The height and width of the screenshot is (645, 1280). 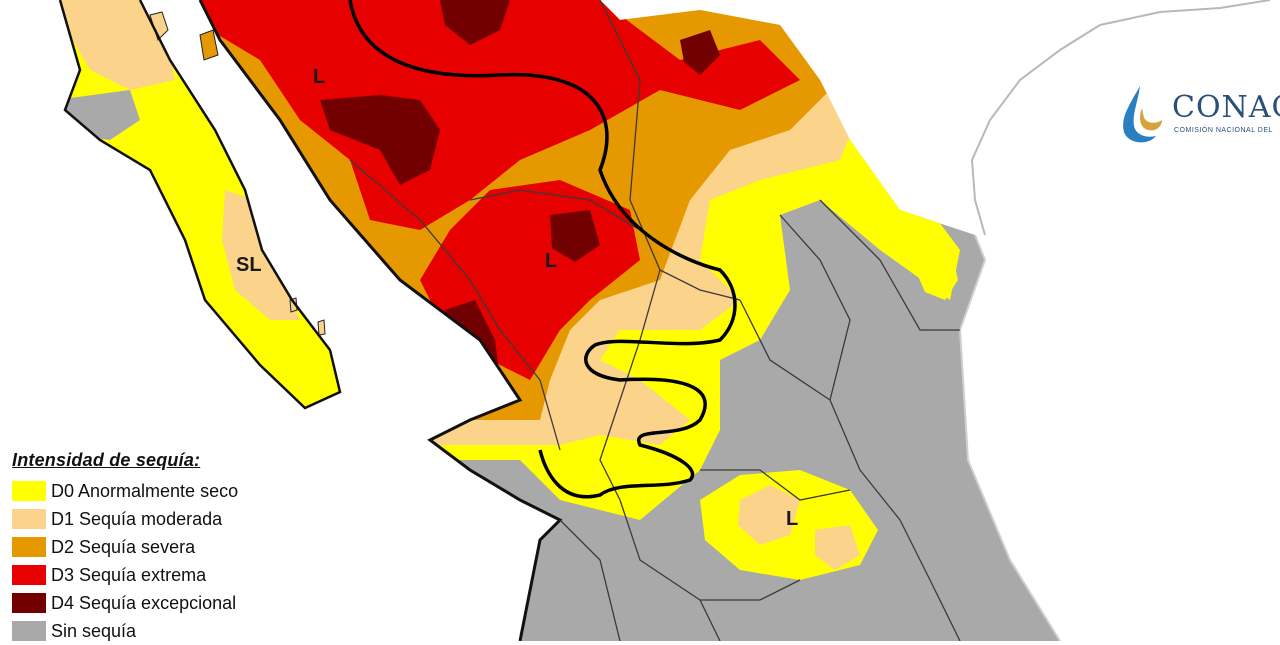 What do you see at coordinates (200, 205) in the screenshot?
I see `baja-coastline` at bounding box center [200, 205].